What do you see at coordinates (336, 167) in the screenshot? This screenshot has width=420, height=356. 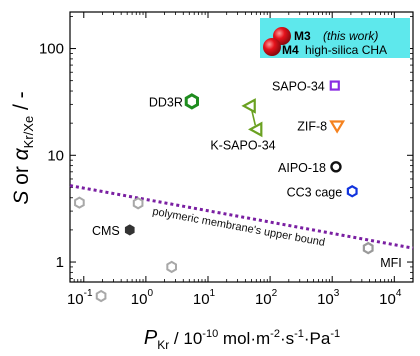 I see `point-aipo-18-marker` at bounding box center [336, 167].